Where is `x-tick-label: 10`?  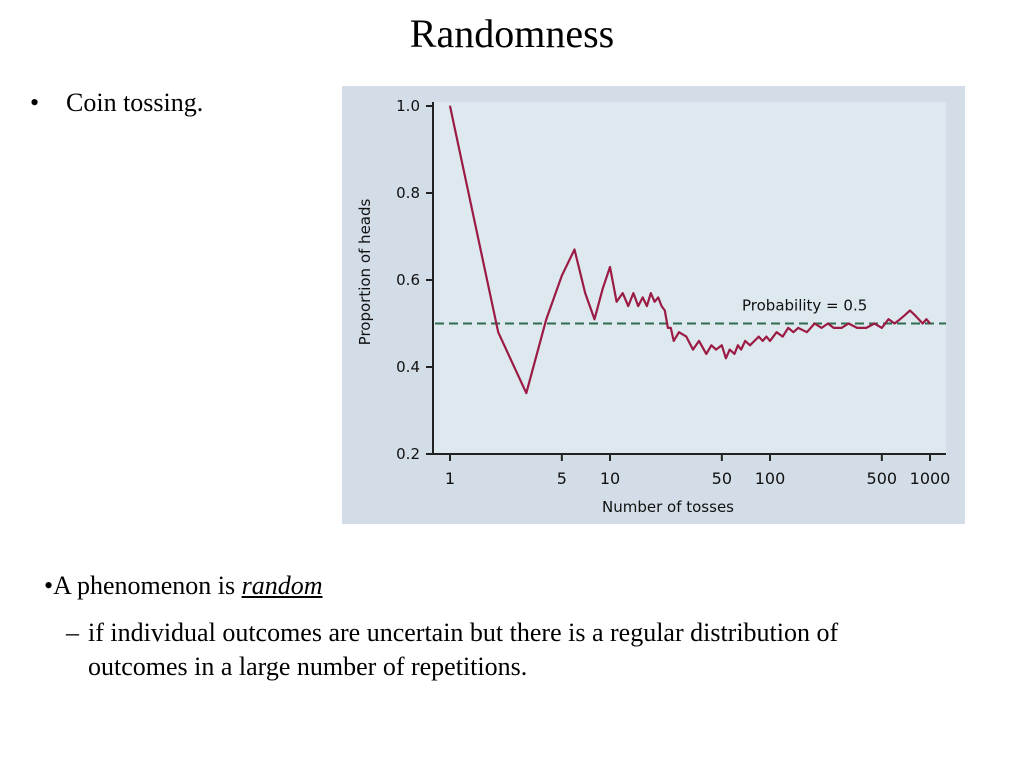 x-tick-label: 10 is located at coordinates (610, 478).